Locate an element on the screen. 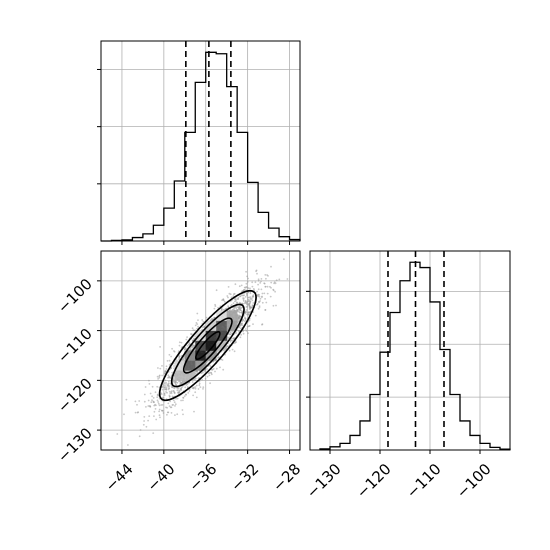  x-tick-label: −120 is located at coordinates (374, 481).